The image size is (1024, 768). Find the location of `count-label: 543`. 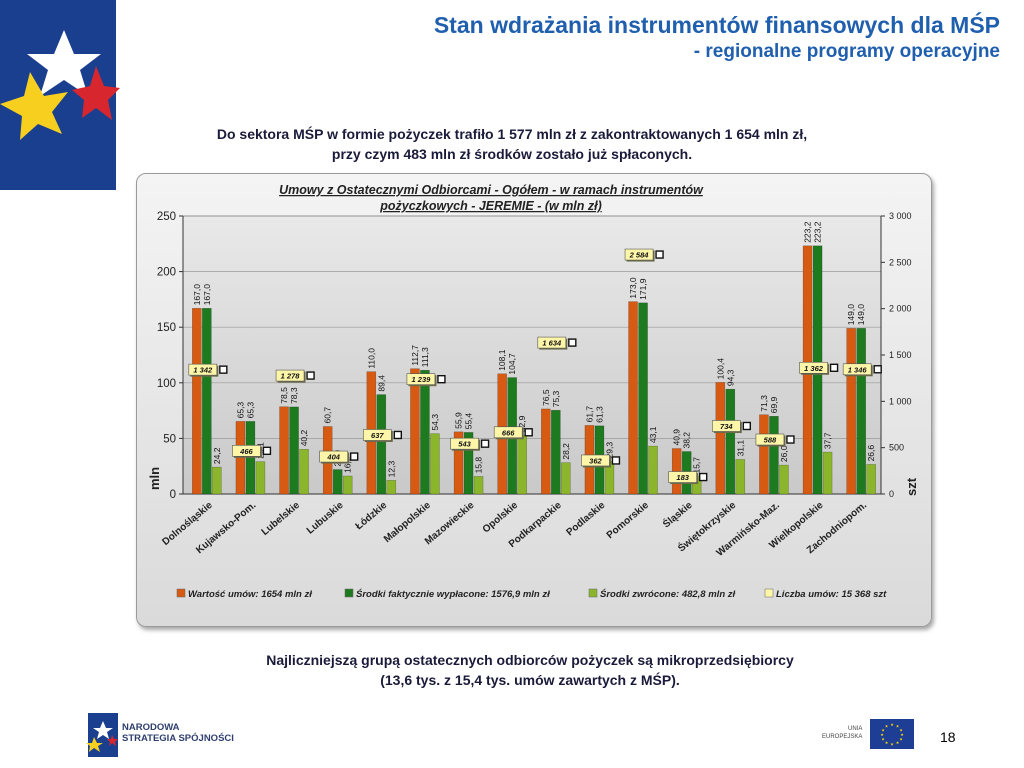

count-label: 543 is located at coordinates (464, 444).